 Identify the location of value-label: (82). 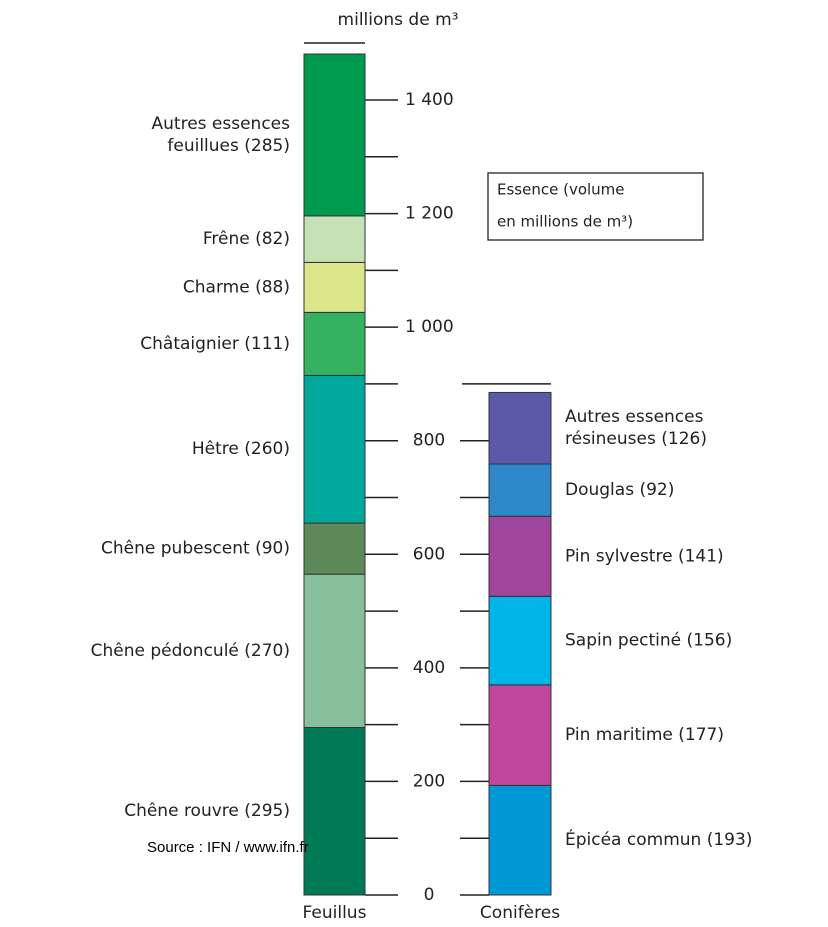
(272, 239).